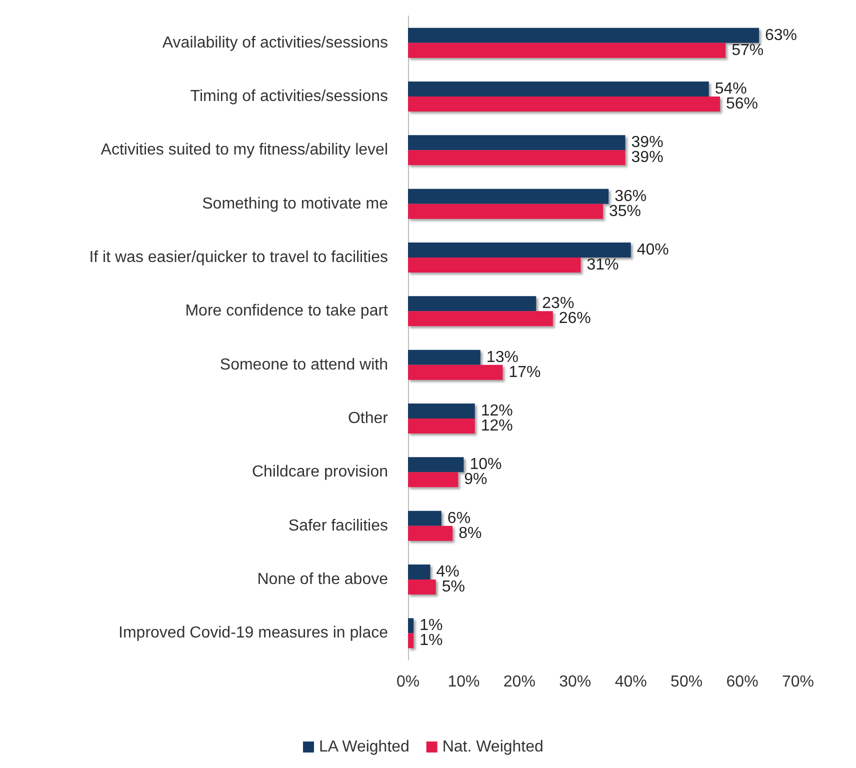  I want to click on y-tick-label: Safer facilities, so click(338, 525).